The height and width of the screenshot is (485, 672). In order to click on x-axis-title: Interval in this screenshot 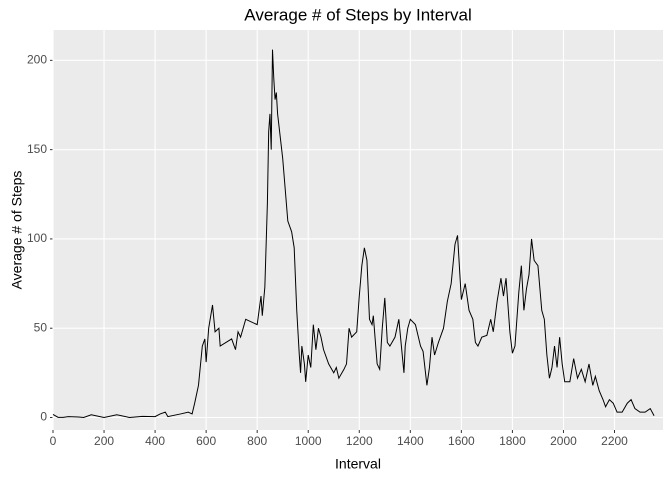, I will do `click(358, 464)`.